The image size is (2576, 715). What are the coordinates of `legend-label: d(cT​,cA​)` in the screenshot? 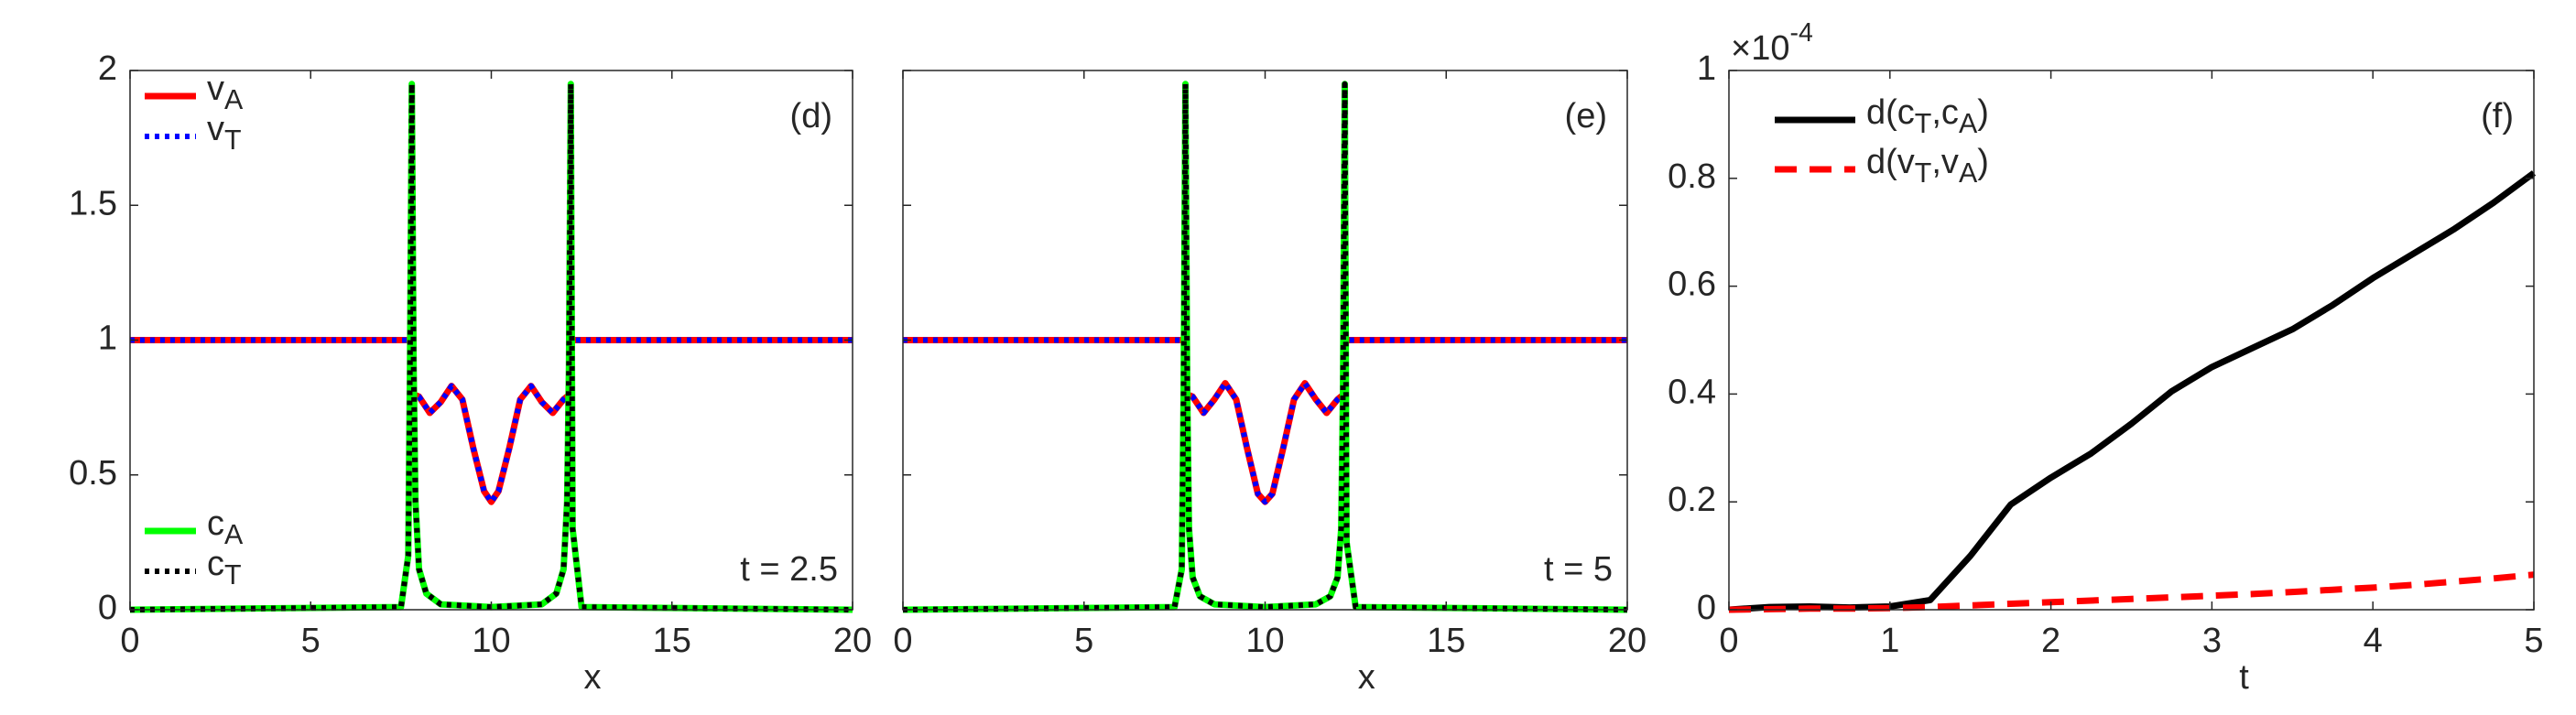 It's located at (1927, 116).